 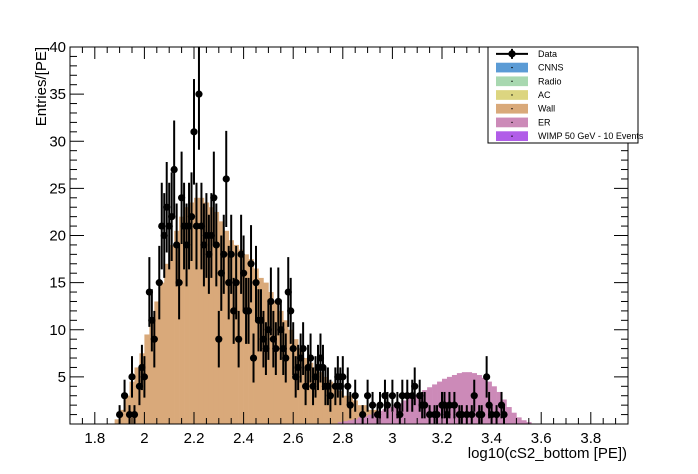 What do you see at coordinates (342, 438) in the screenshot?
I see `x-tick-label: 2.8` at bounding box center [342, 438].